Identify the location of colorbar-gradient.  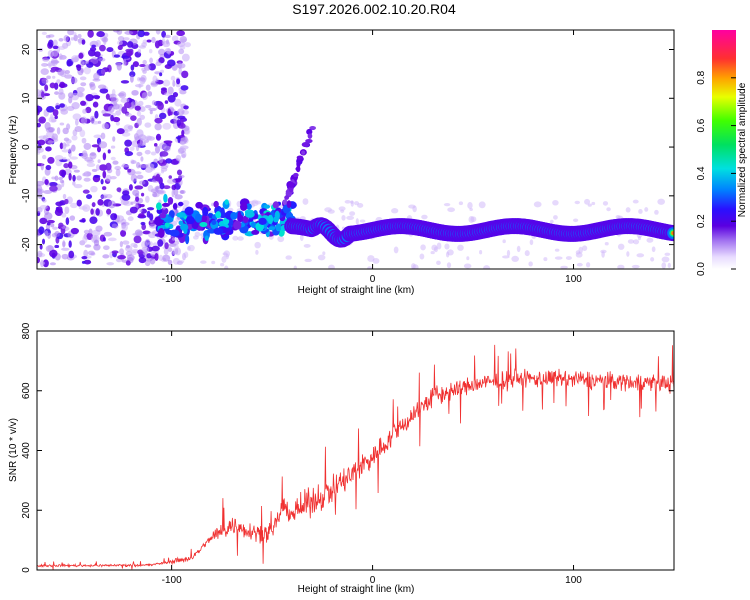
(724, 149).